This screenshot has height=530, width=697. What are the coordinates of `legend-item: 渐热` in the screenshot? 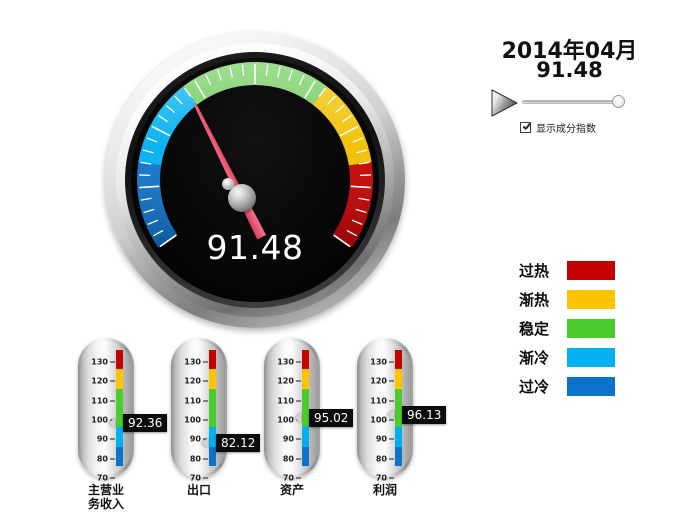 It's located at (567, 299).